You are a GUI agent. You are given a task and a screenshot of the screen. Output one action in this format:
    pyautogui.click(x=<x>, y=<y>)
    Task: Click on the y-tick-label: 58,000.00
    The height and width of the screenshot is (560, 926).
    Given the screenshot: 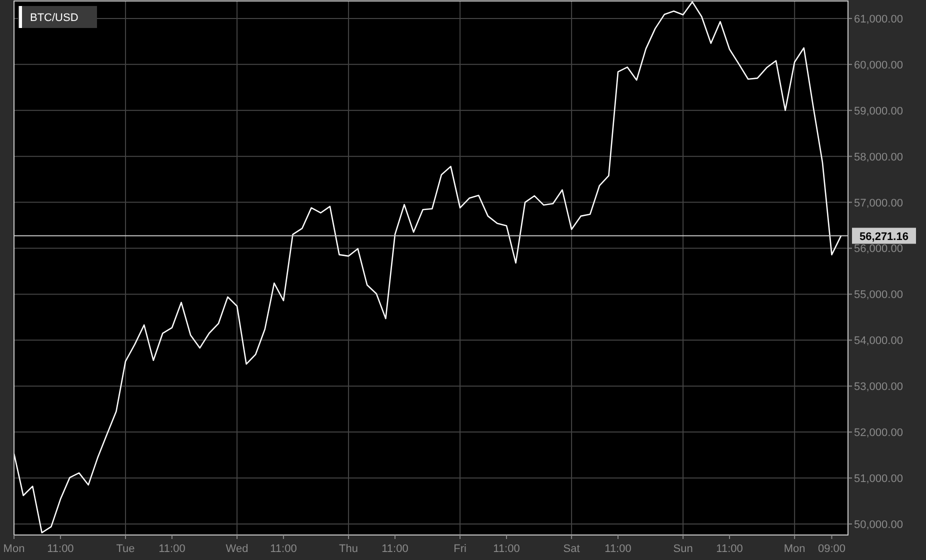 What is the action you would take?
    pyautogui.click(x=878, y=157)
    